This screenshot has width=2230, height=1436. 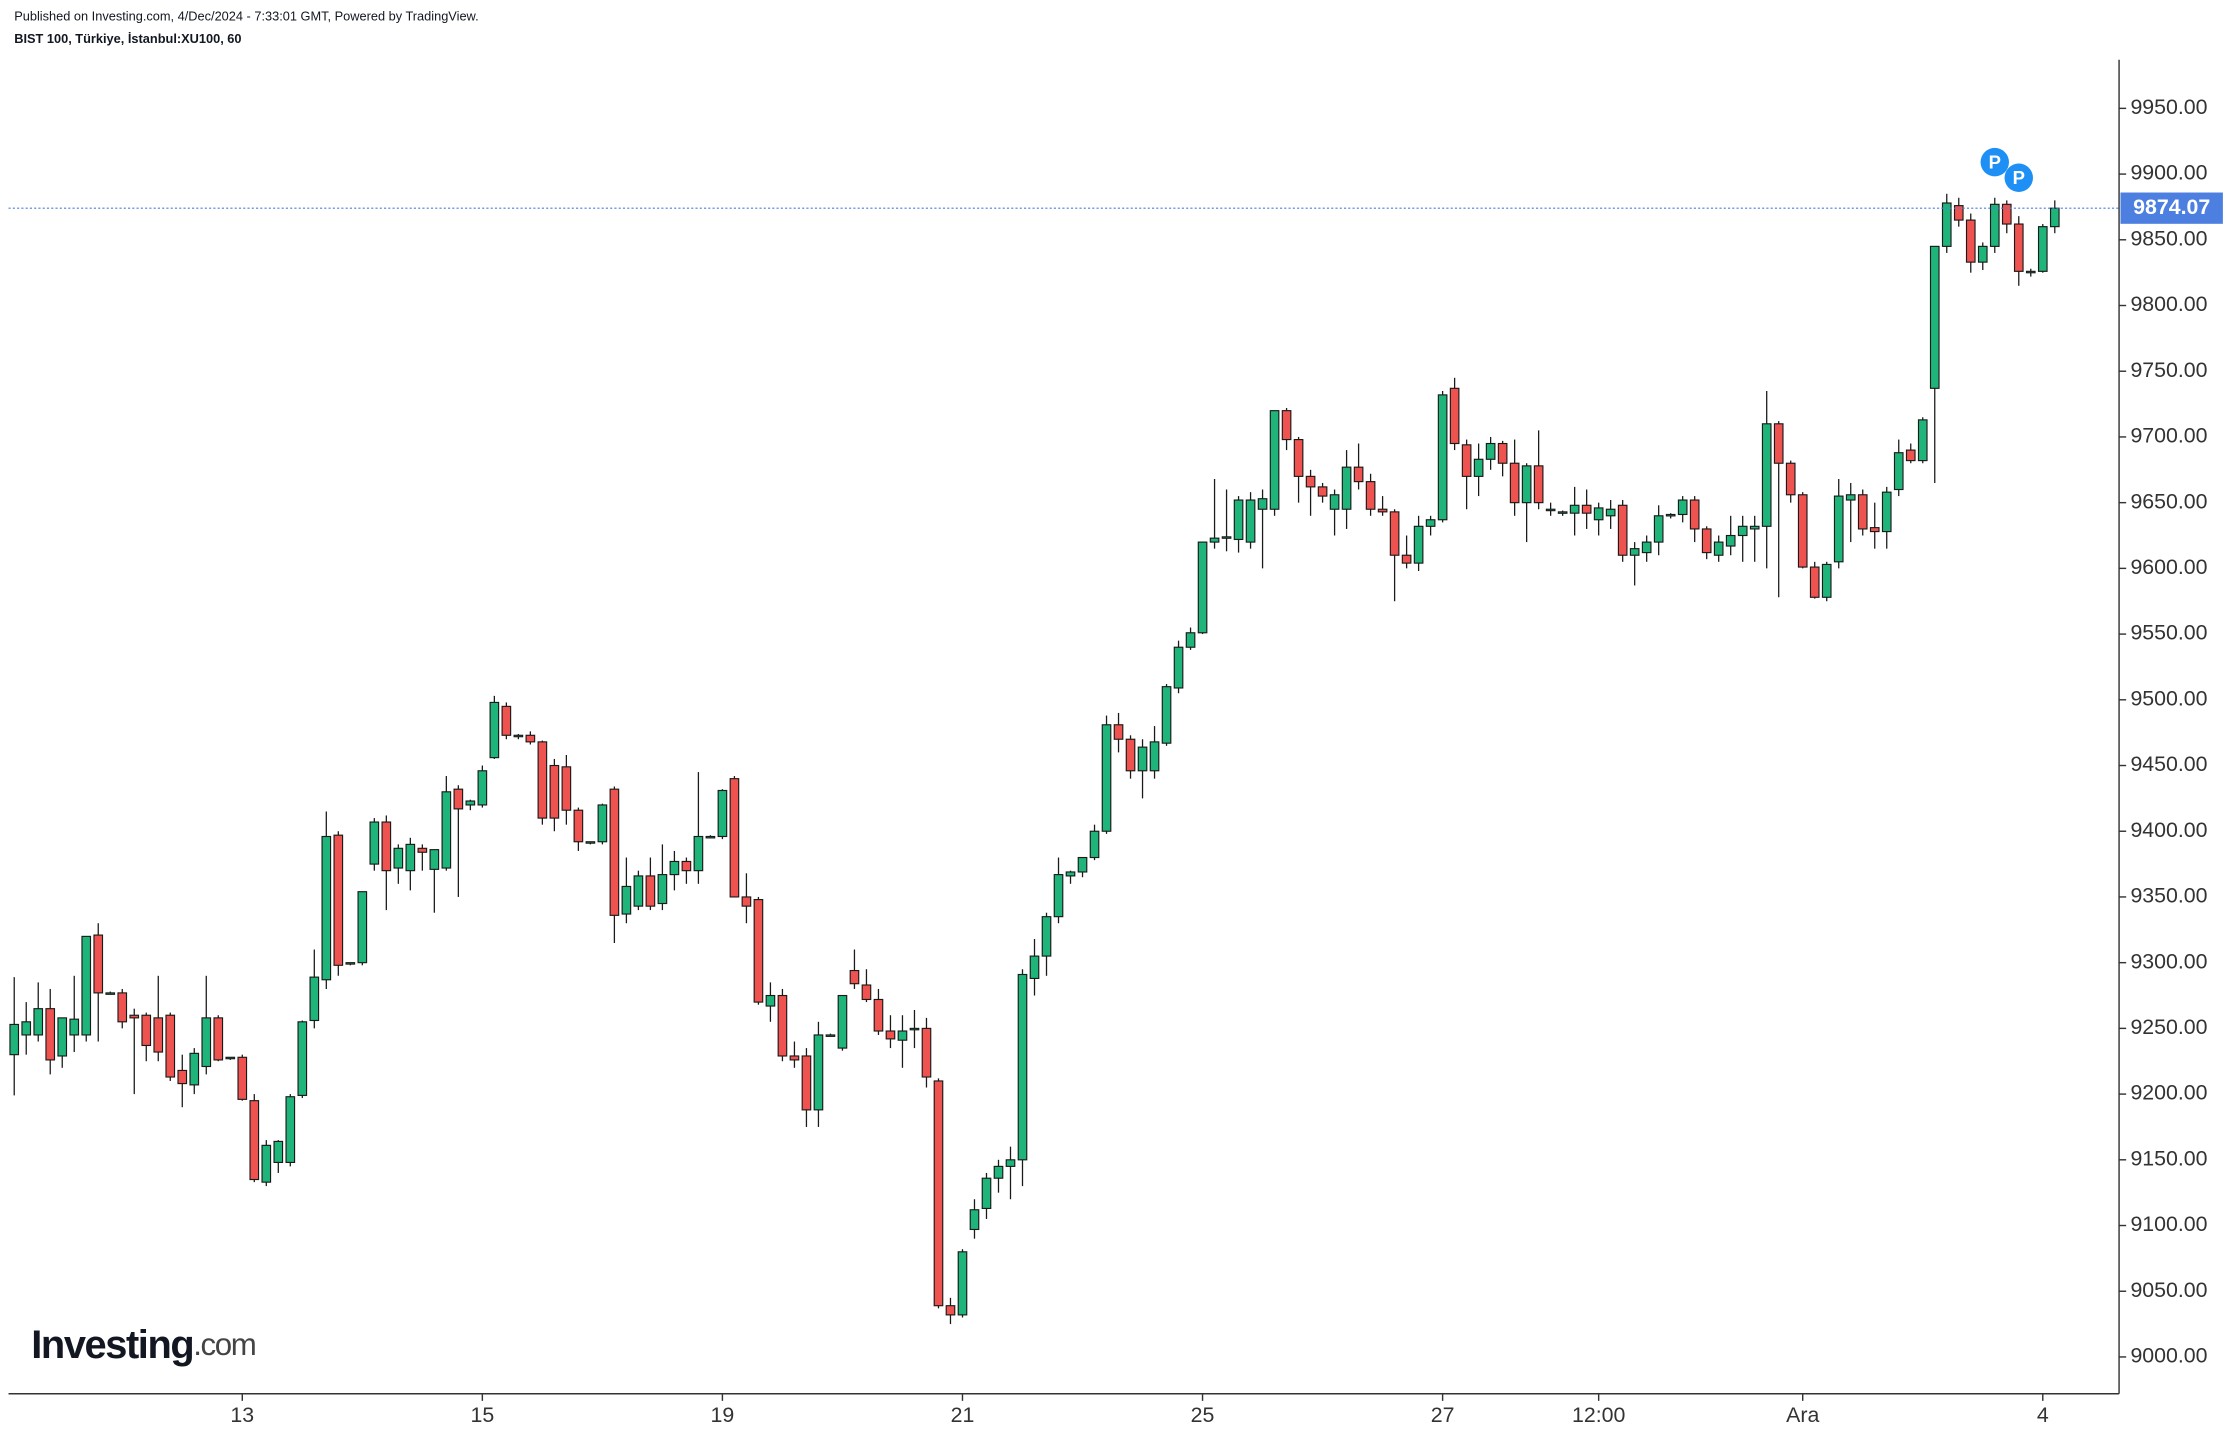 I want to click on y-tick-label: 9000.00, so click(x=2168, y=1356).